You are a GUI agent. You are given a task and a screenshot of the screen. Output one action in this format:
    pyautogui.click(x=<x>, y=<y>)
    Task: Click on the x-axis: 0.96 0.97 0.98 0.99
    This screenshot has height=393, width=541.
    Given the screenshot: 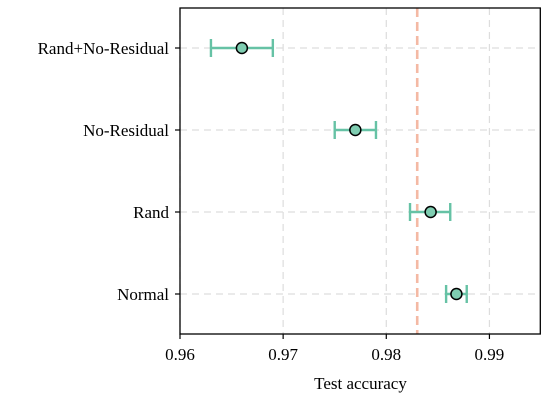 What is the action you would take?
    pyautogui.click(x=334, y=349)
    